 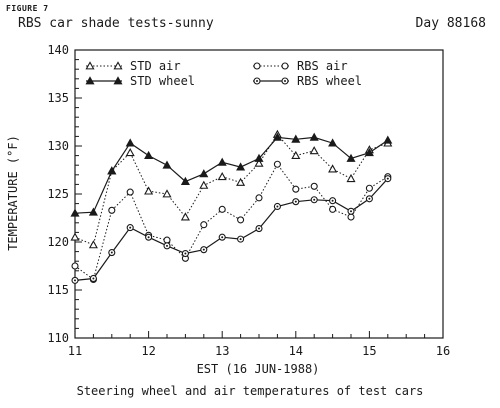 I want to click on legend-label-rbs-wheel: RBS wheel, so click(x=329, y=81).